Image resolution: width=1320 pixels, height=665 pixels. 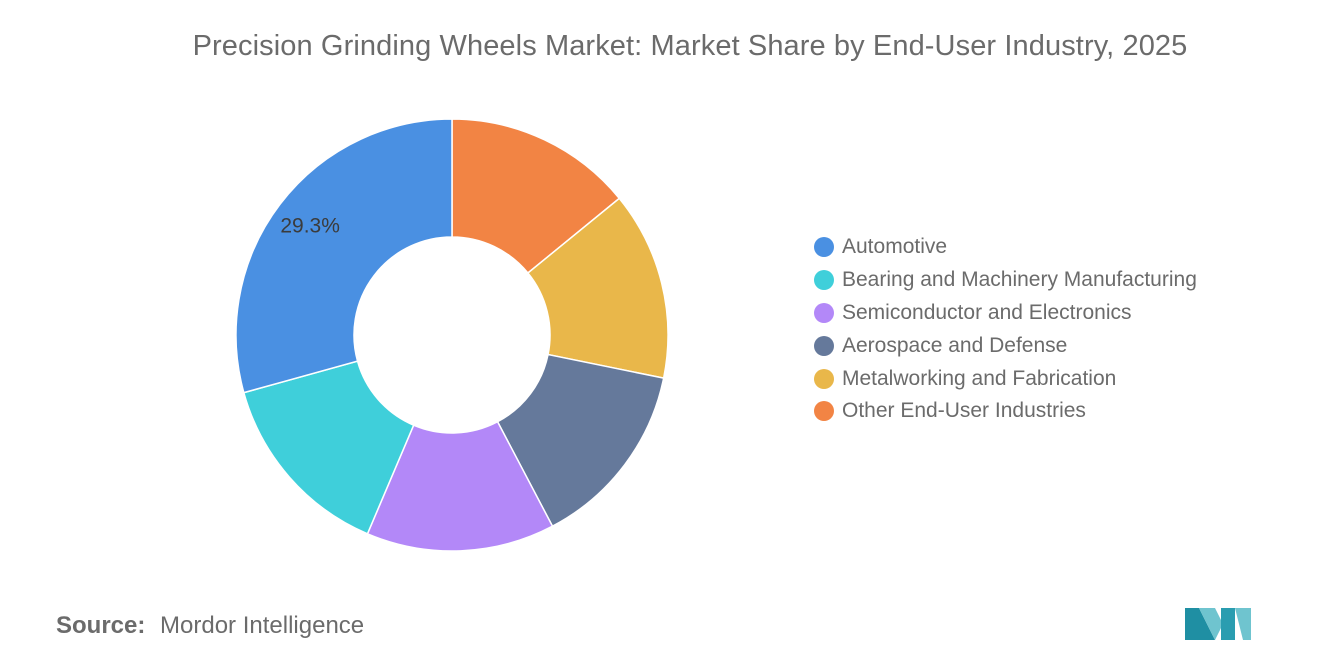 What do you see at coordinates (895, 247) in the screenshot?
I see `legend-label: Automotive` at bounding box center [895, 247].